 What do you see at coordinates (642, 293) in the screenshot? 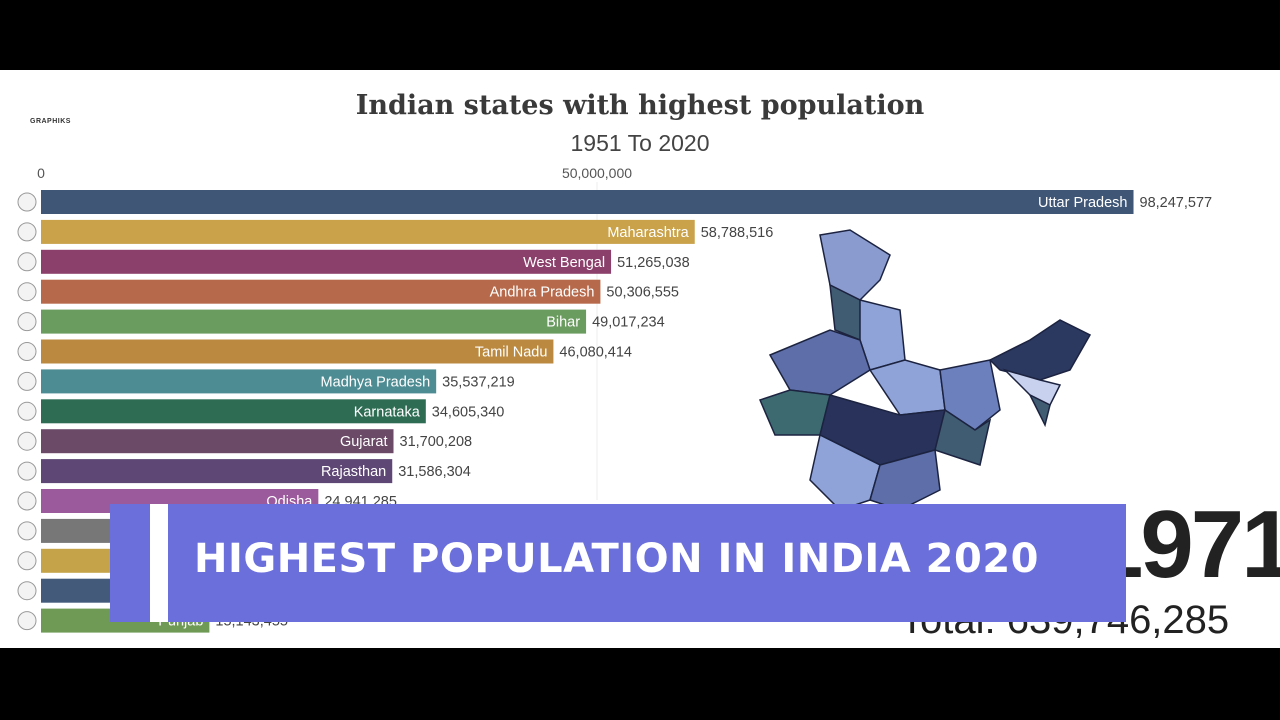
I see `bar-value-label: 50,306,555` at bounding box center [642, 293].